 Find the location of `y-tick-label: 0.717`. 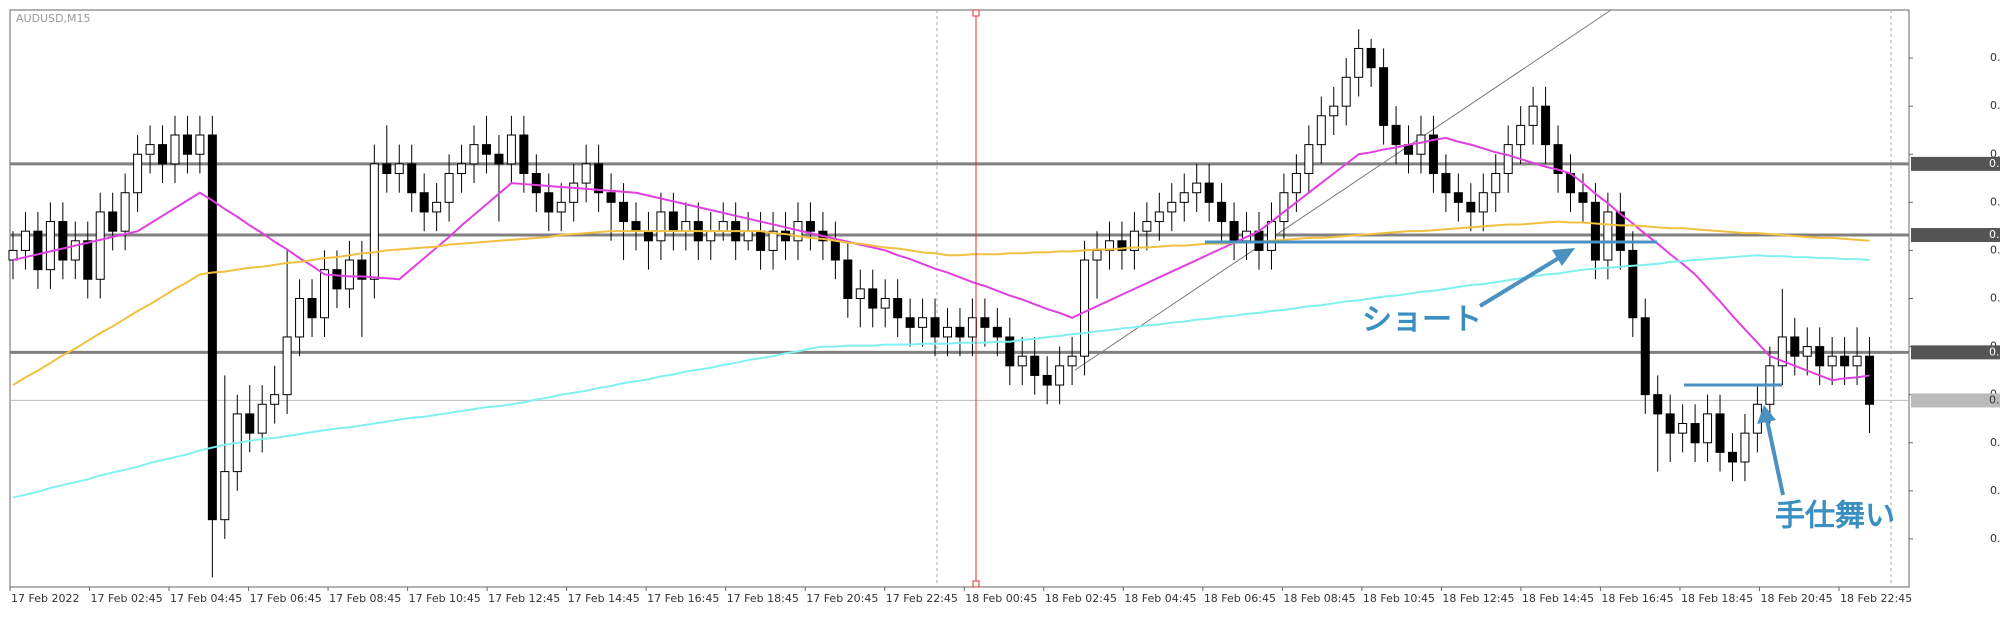

y-tick-label: 0.717 is located at coordinates (1995, 490).